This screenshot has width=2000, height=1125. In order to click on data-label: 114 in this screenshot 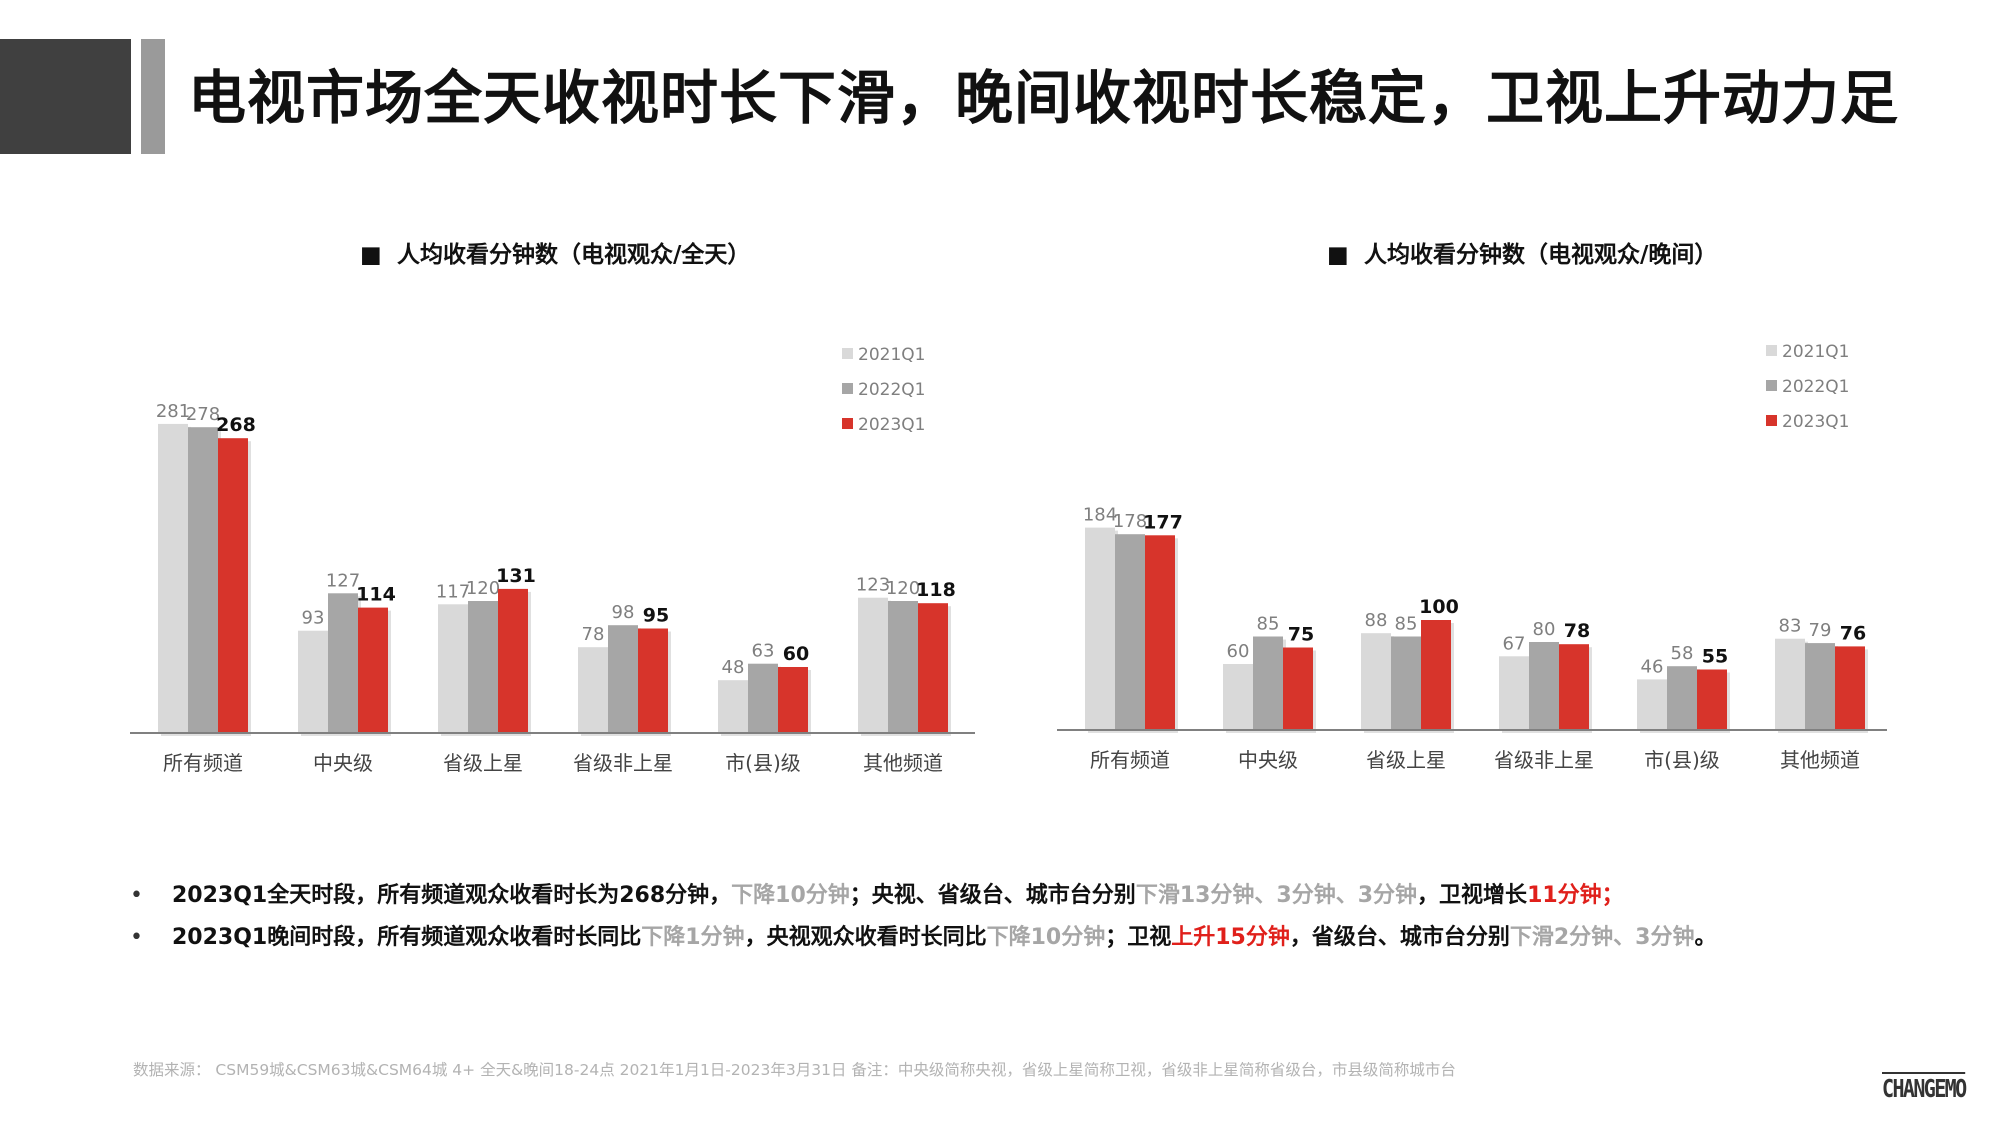, I will do `click(376, 595)`.